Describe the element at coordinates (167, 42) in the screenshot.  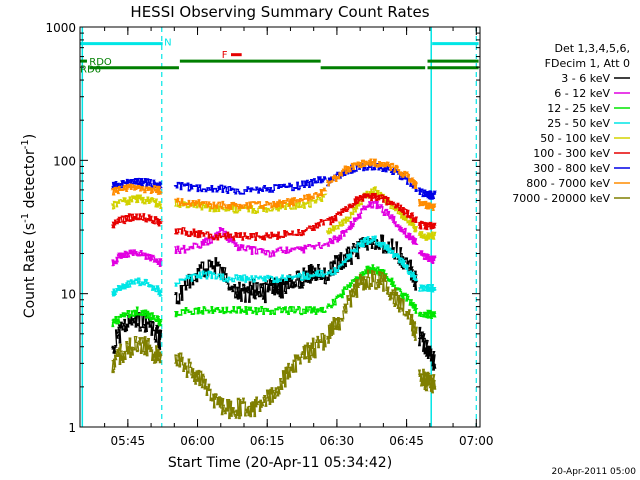
I see `flag-label-n: N` at that location.